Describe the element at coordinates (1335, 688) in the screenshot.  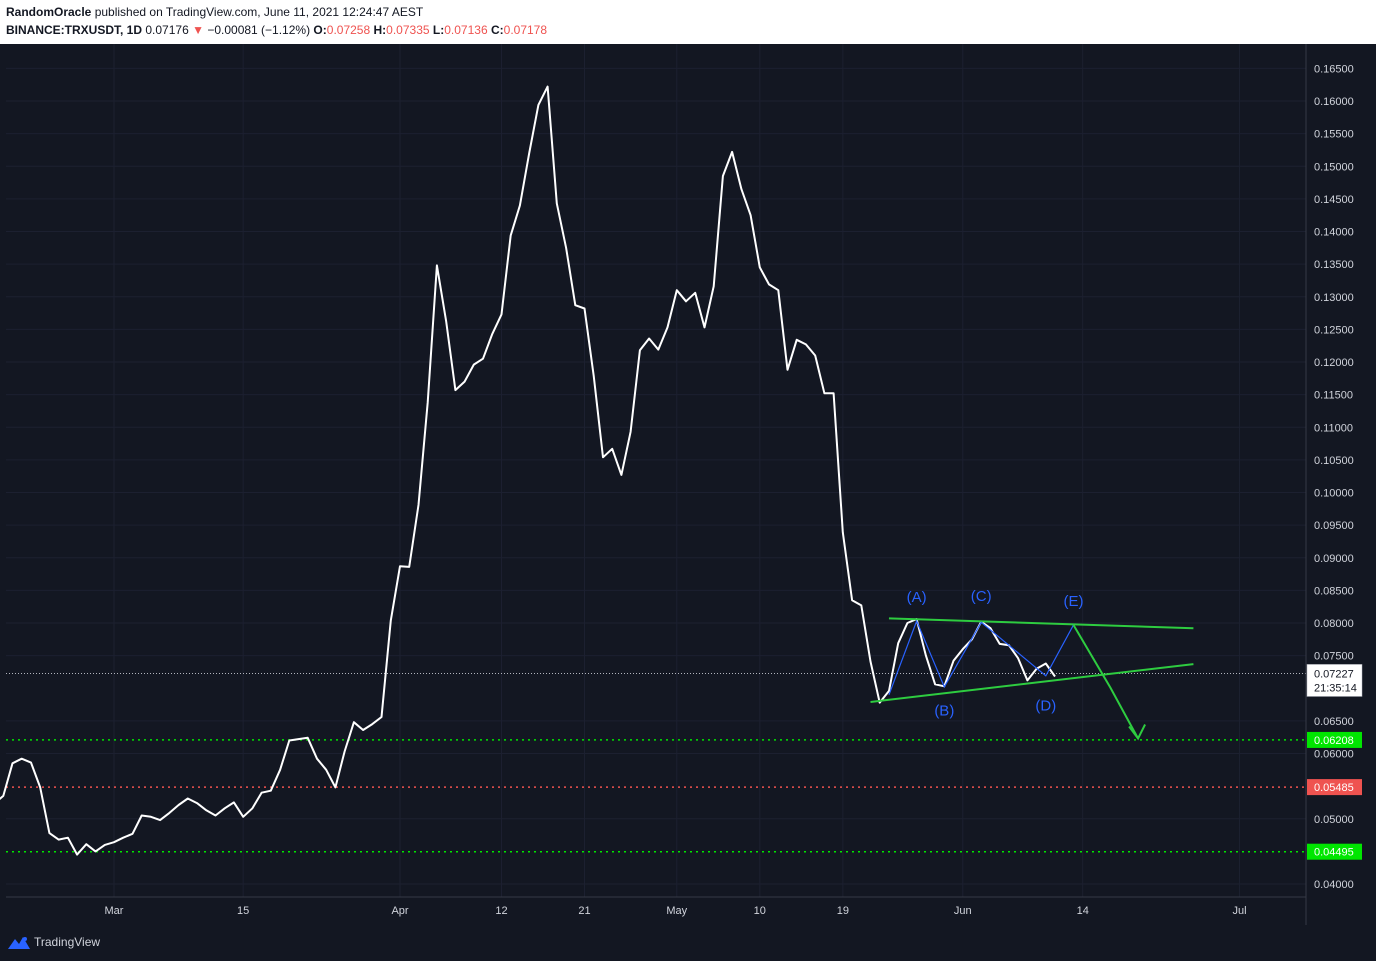
I see `bar-countdown: 21:35:14` at that location.